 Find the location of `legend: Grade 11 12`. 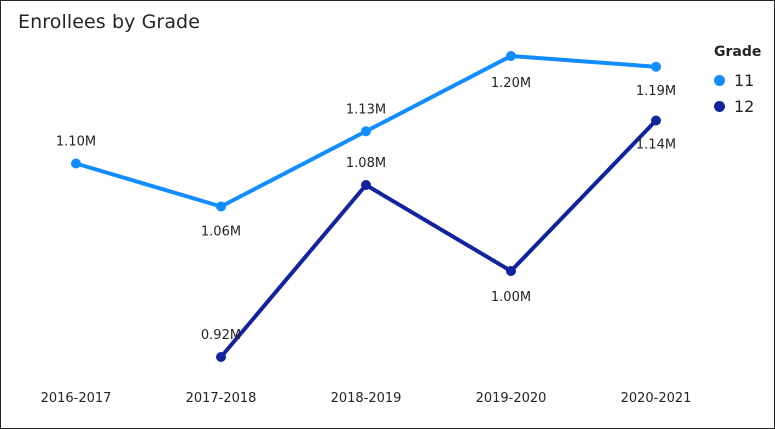

legend: Grade 11 12 is located at coordinates (737, 81).